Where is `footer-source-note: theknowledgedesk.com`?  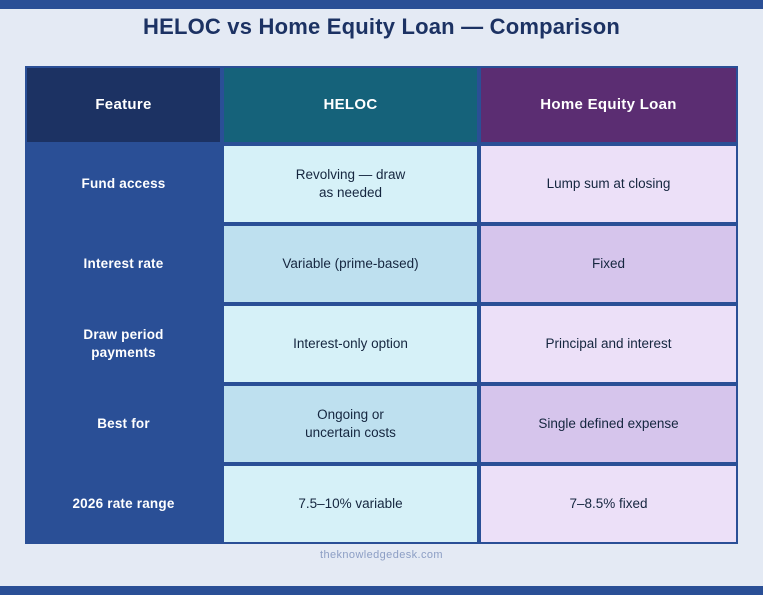
footer-source-note: theknowledgedesk.com is located at coordinates (381, 555).